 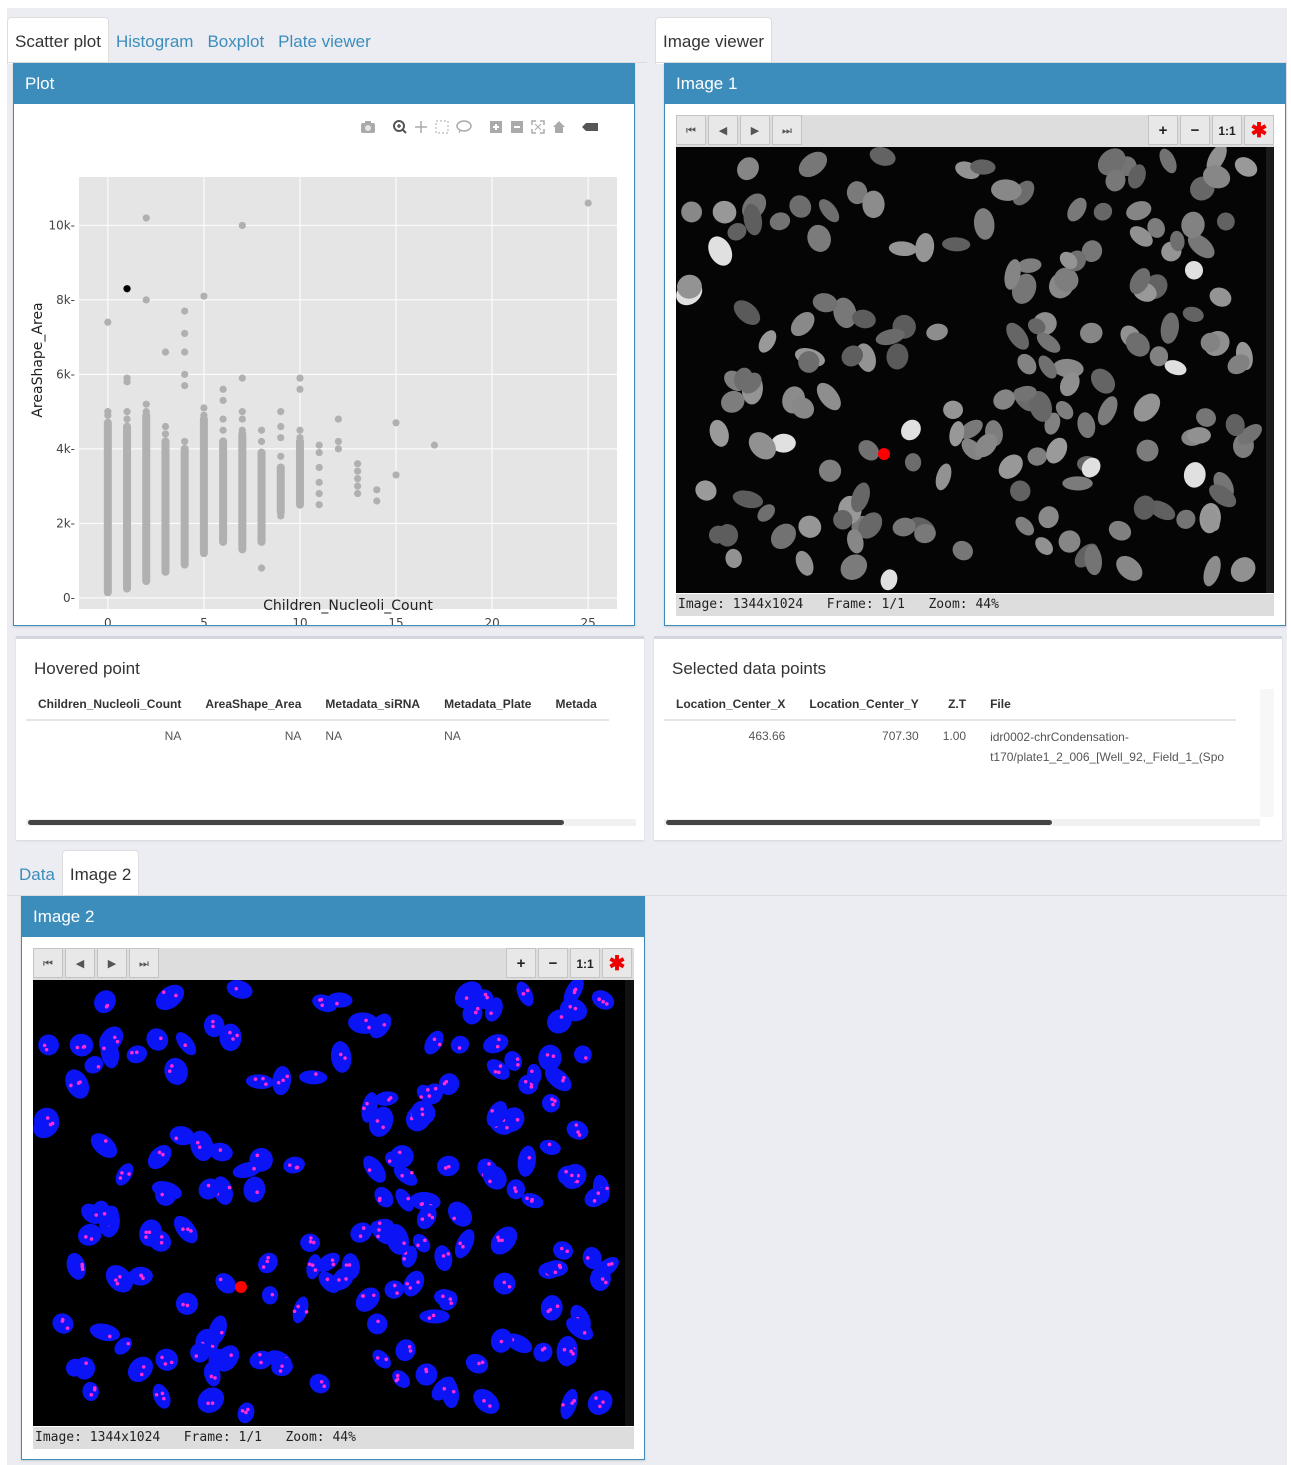 I want to click on lasso-icon, so click(x=464, y=127).